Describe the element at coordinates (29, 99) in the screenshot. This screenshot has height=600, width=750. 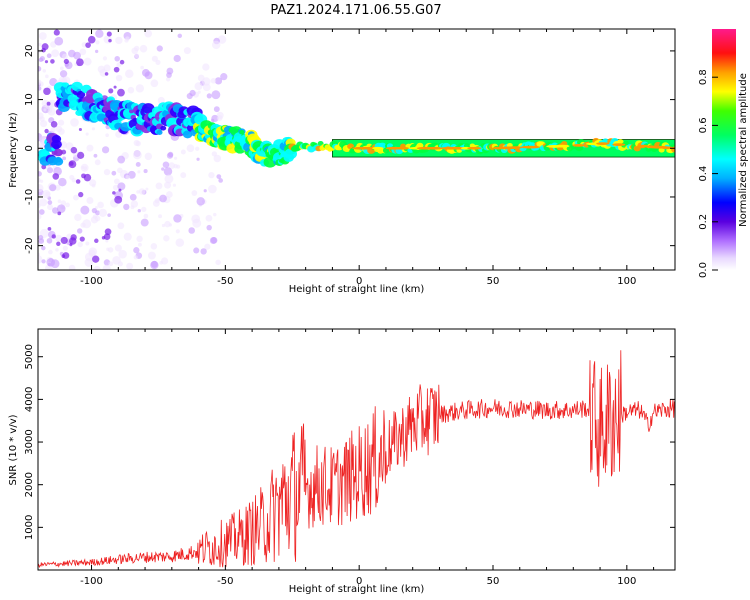
I see `y-tick-label: 10` at that location.